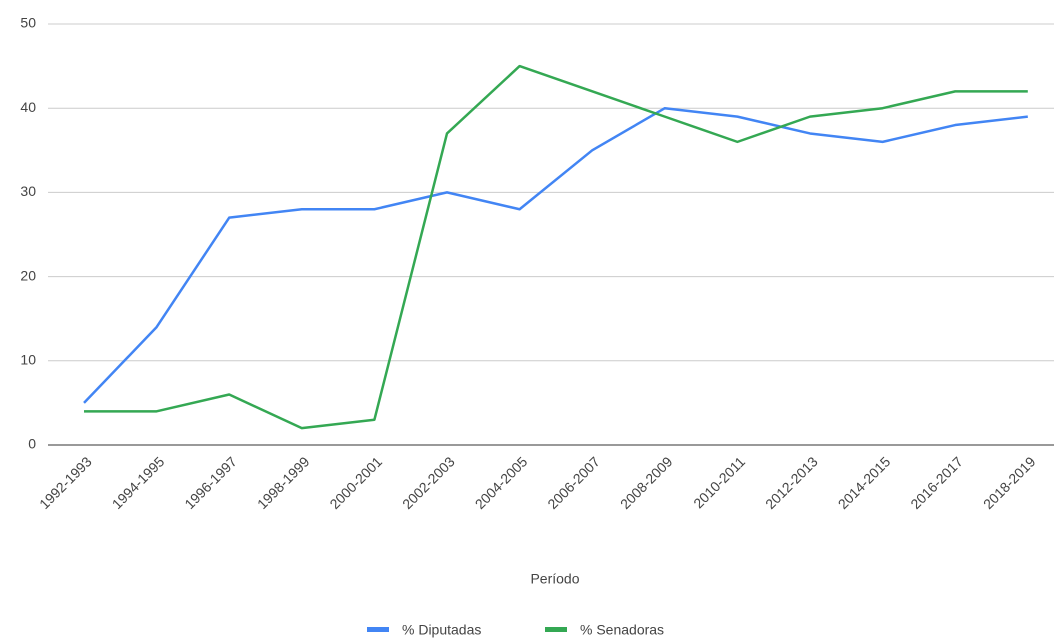  What do you see at coordinates (554, 579) in the screenshot?
I see `x-axis-title: Período` at bounding box center [554, 579].